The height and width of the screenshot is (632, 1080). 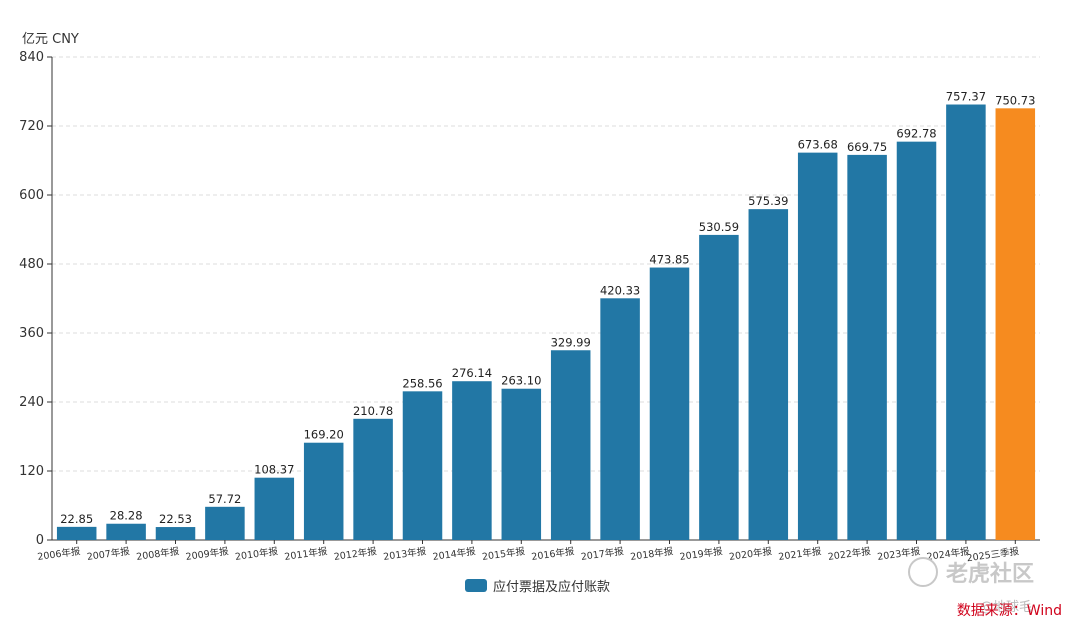 I want to click on bar-value-label: 28.28, so click(x=126, y=516).